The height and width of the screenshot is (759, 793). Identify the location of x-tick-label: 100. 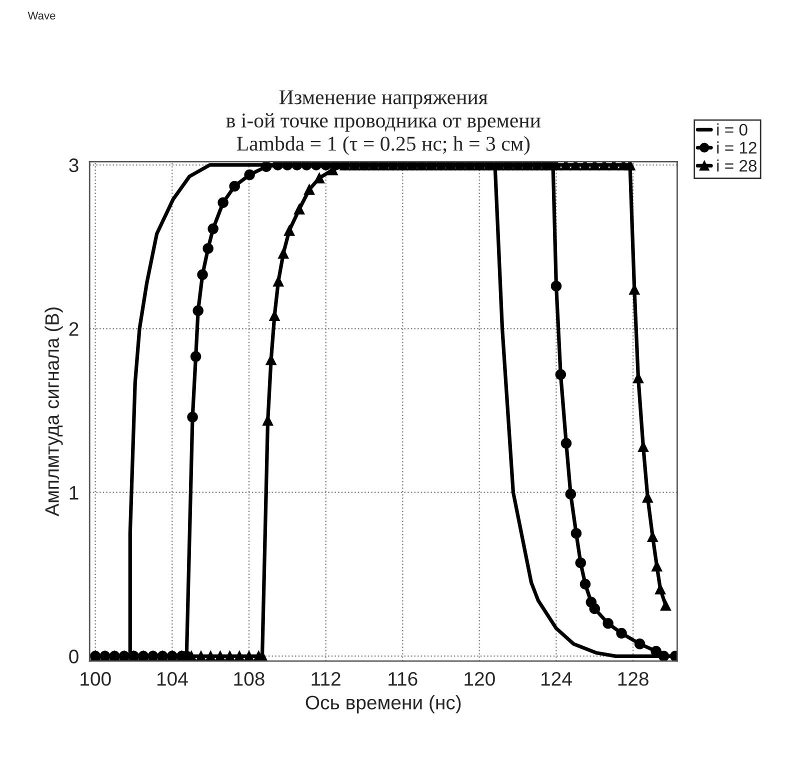
(95, 679).